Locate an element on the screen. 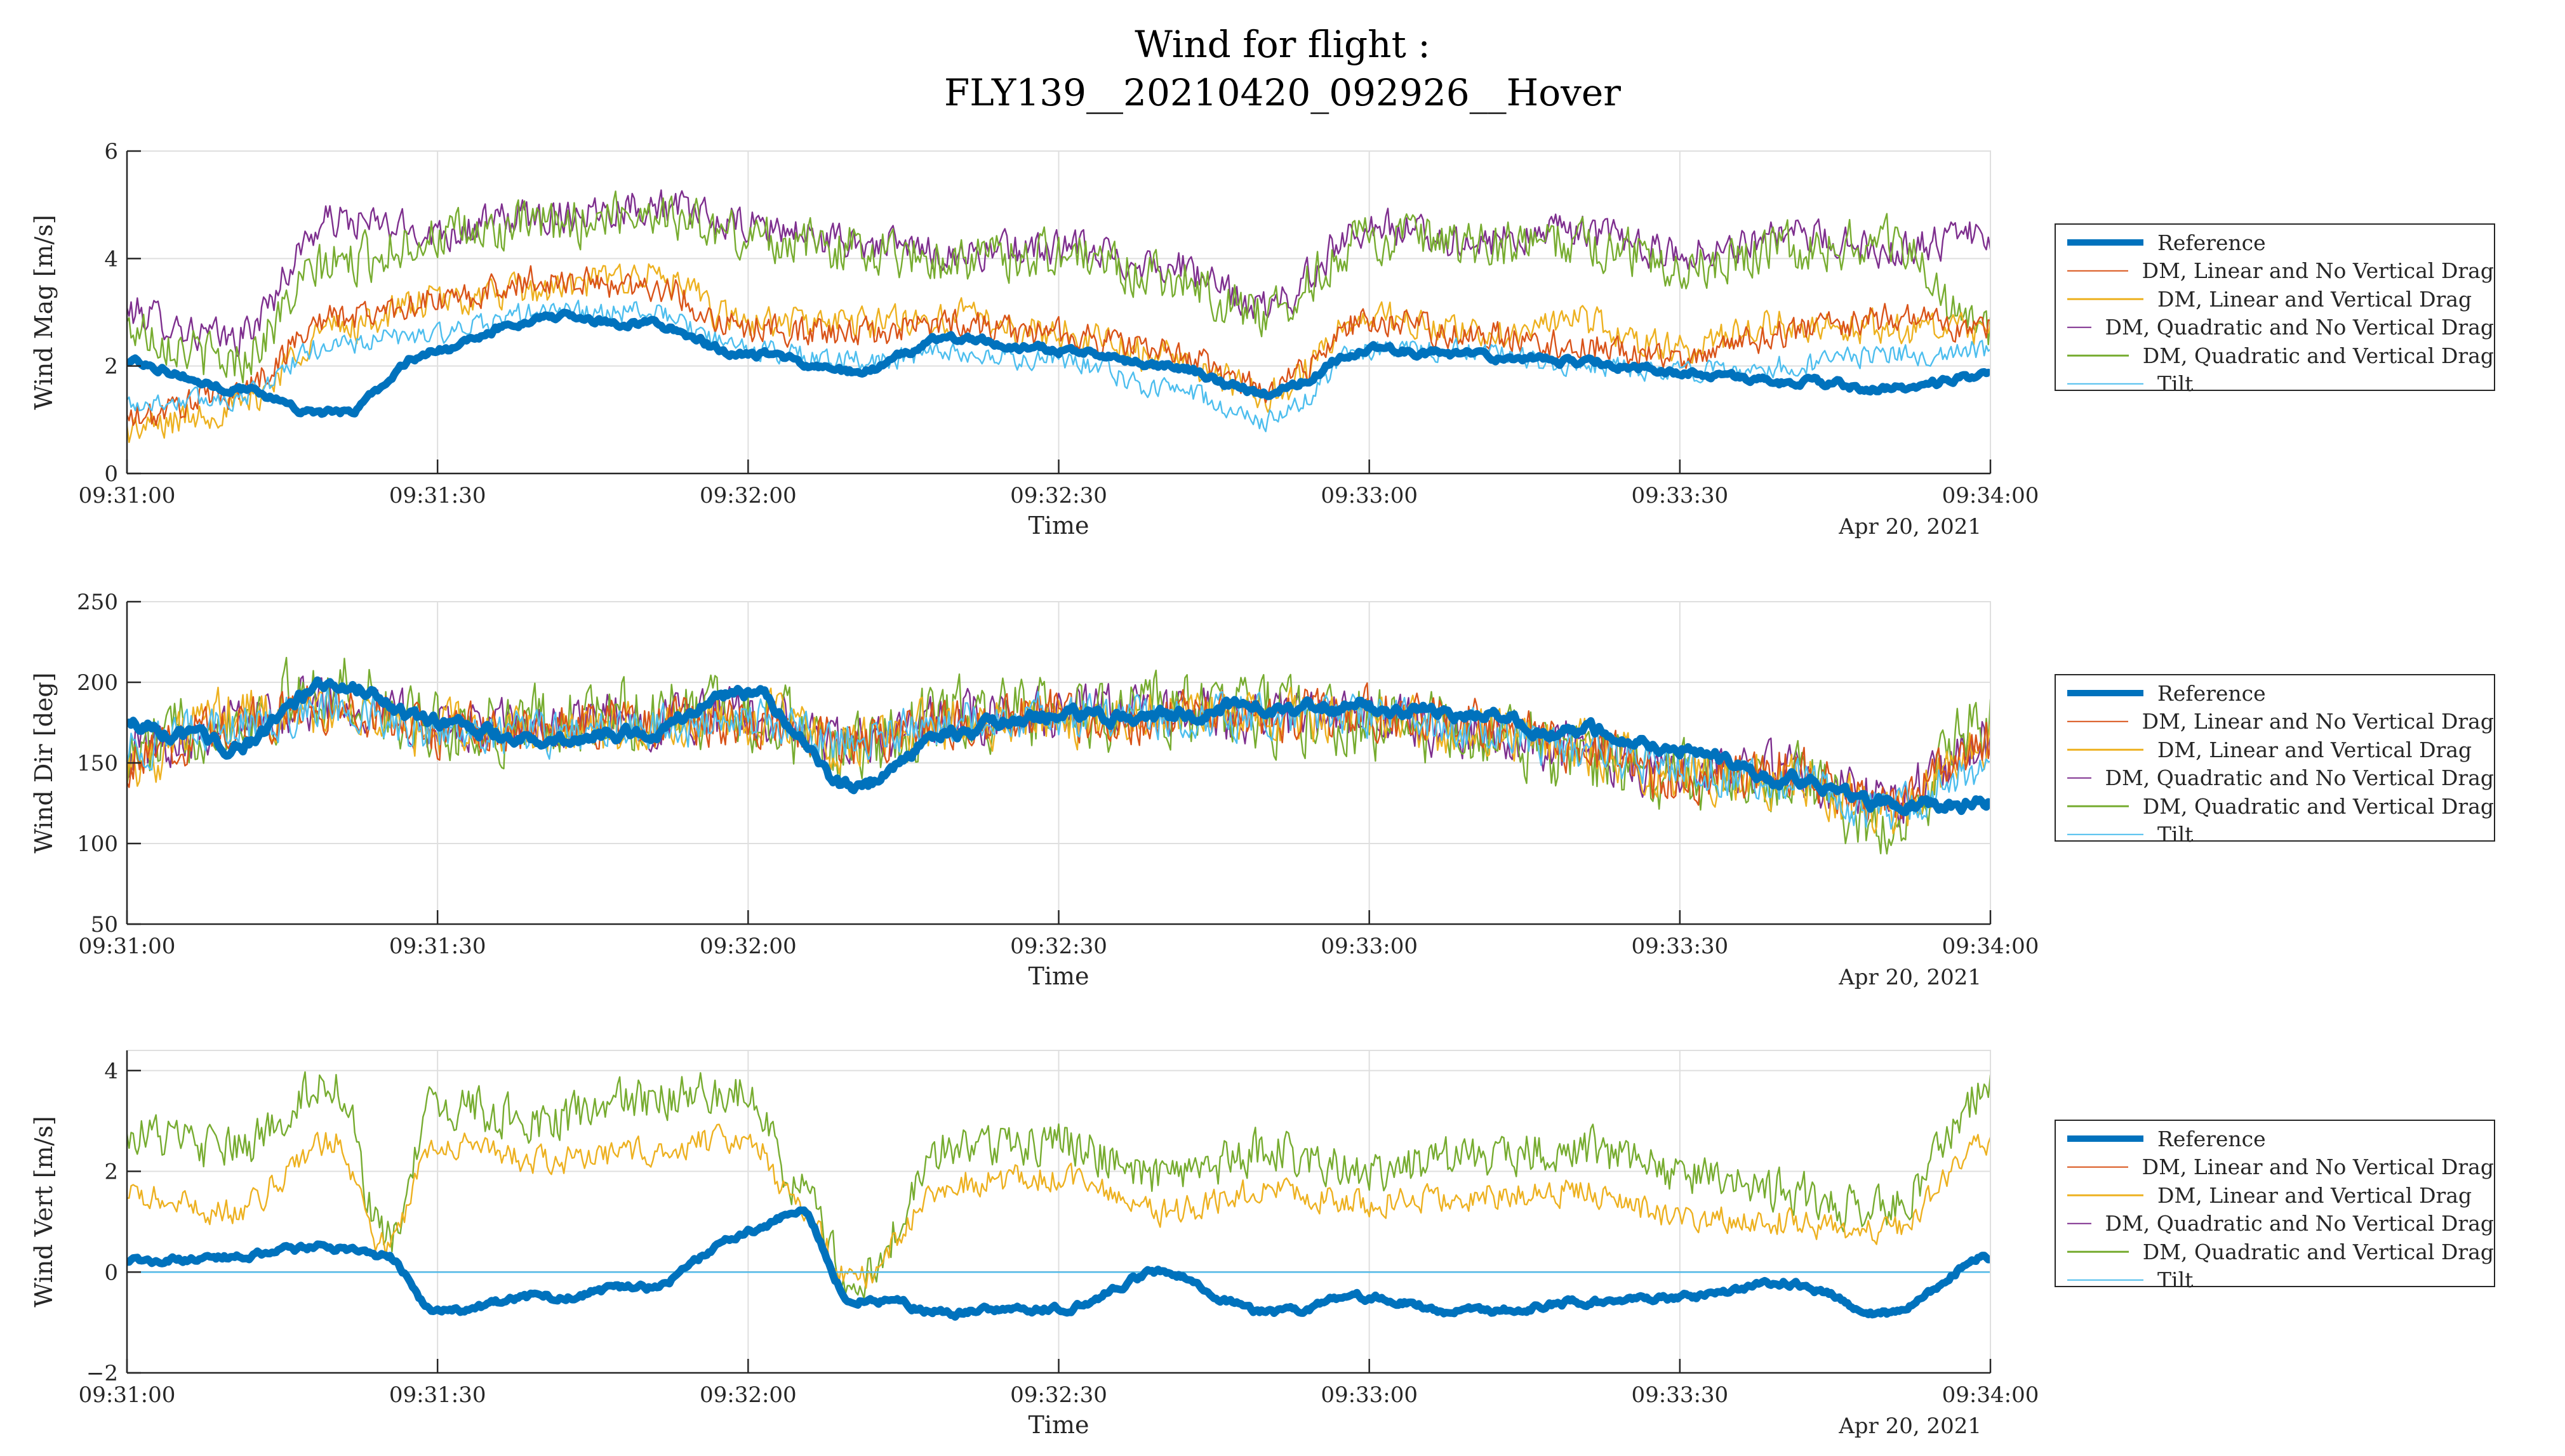  series-line-tilt is located at coordinates (1058, 366).